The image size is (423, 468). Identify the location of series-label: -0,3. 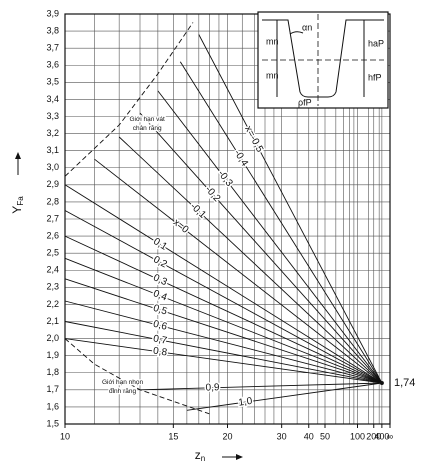
(224, 178).